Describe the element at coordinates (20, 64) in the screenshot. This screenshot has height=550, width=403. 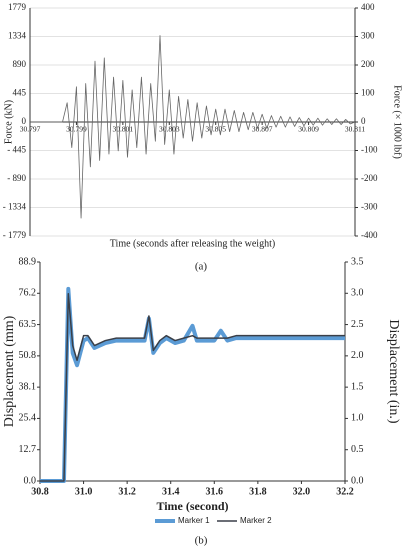
I see `y-tick-label: 890` at that location.